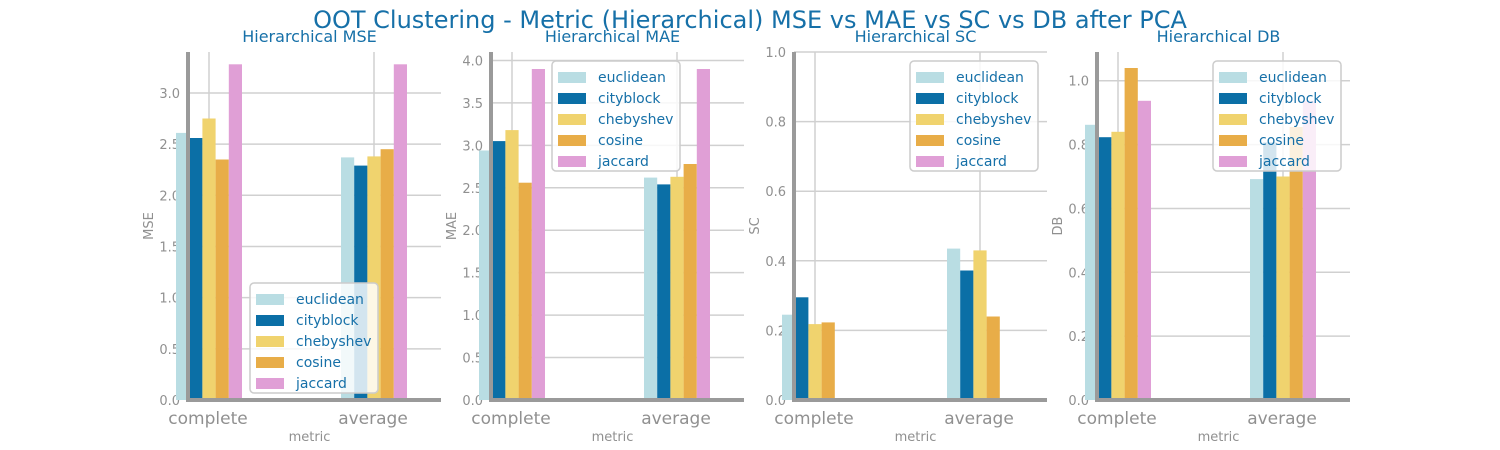 The width and height of the screenshot is (1500, 450). What do you see at coordinates (1058, 226) in the screenshot?
I see `y-axis-label: DB` at bounding box center [1058, 226].